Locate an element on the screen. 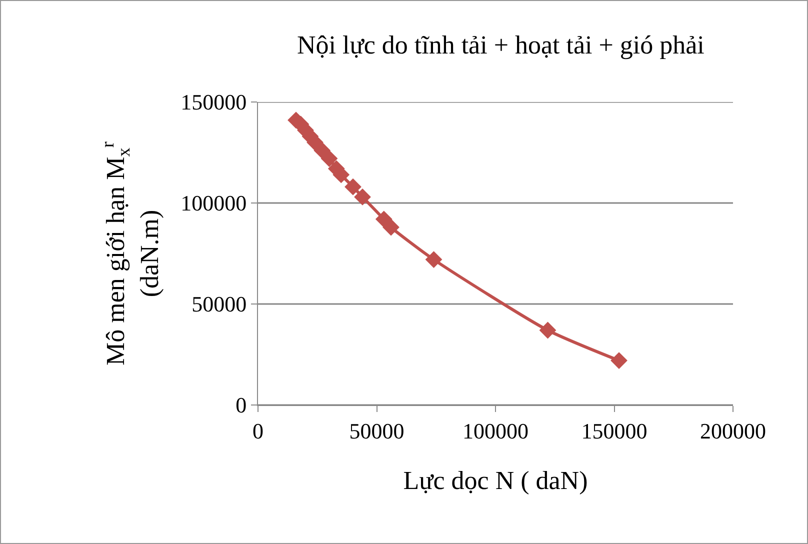  chart-title: Nội lực do tĩnh tải + hoạt tải + gió phải is located at coordinates (500, 45).